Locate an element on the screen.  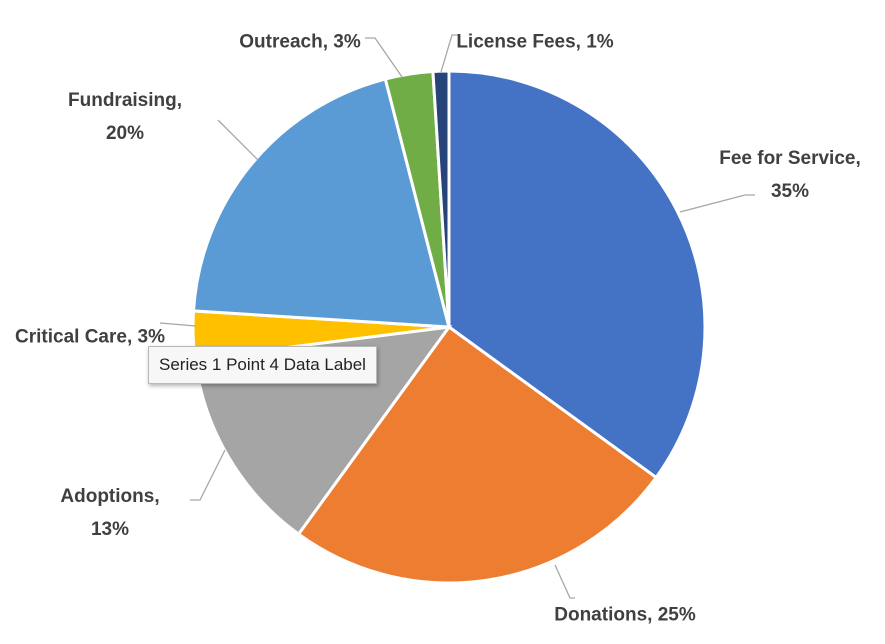
pie-slice is located at coordinates (321, 203).